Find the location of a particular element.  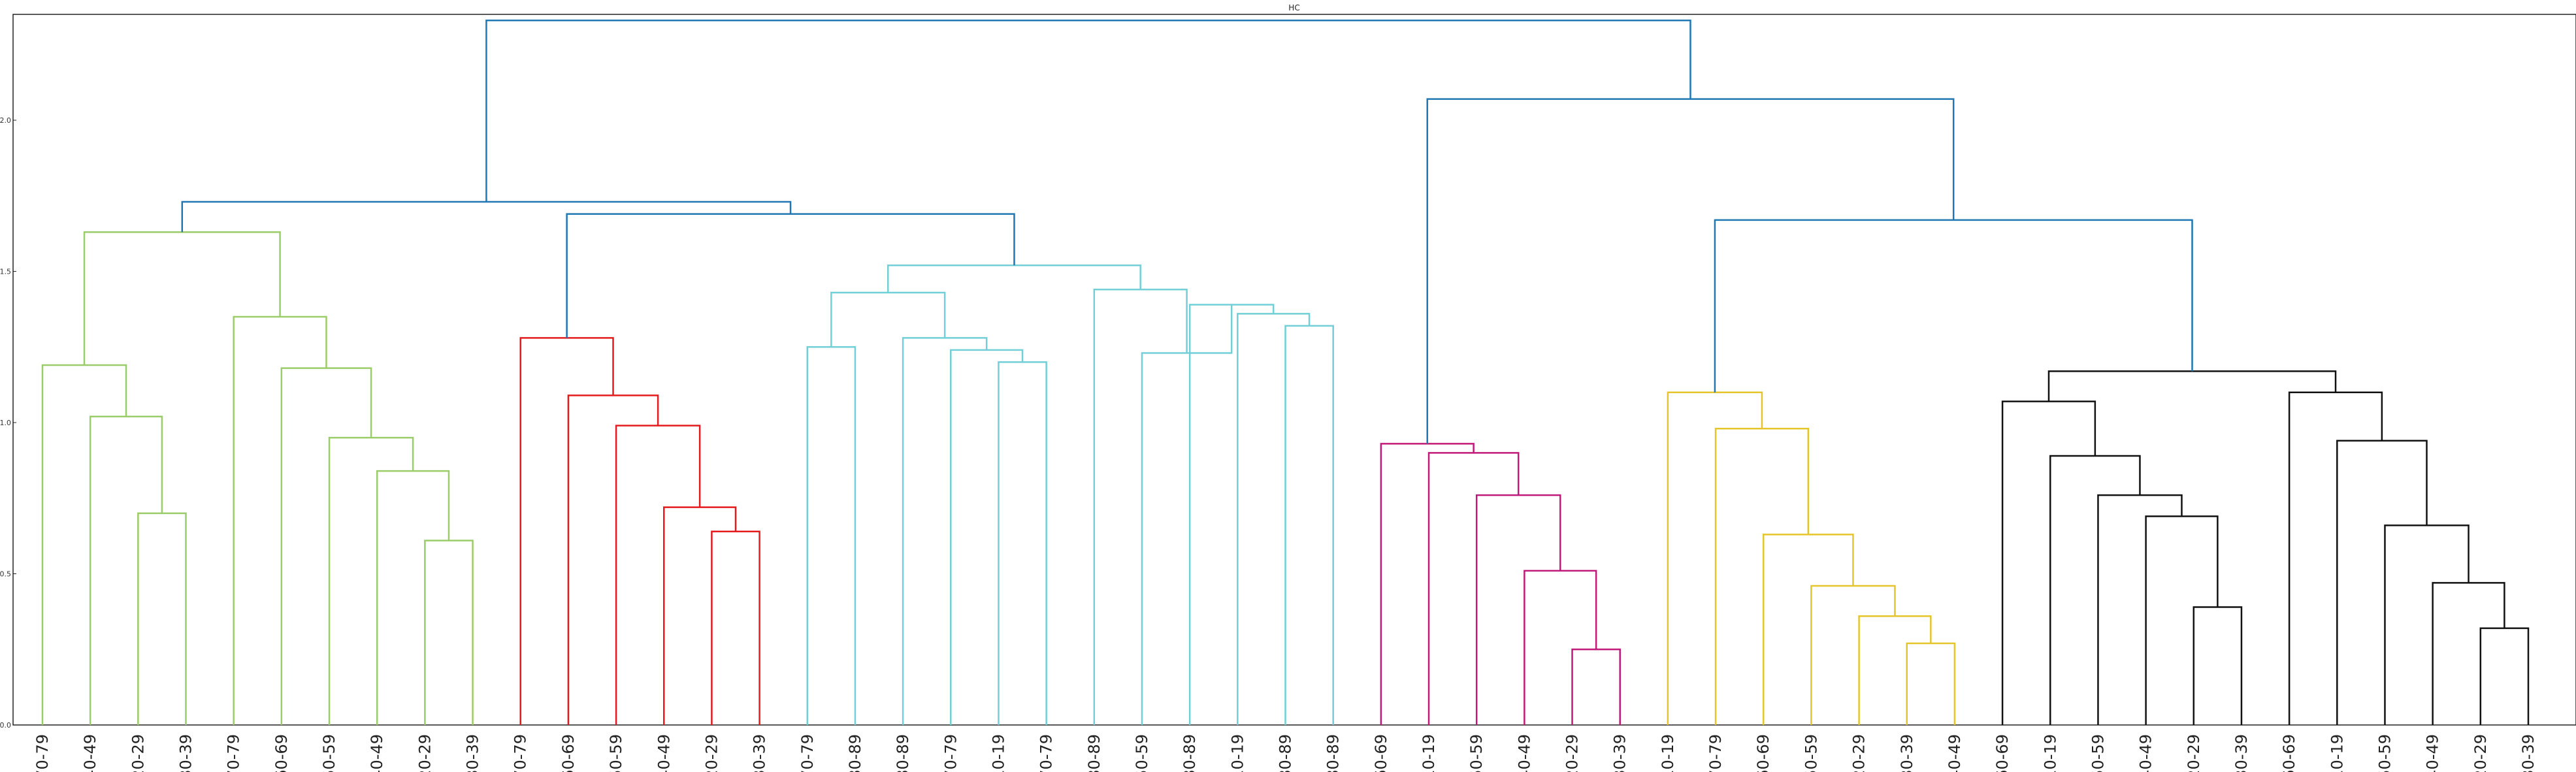

y-tick-label: 0.0 is located at coordinates (5, 725).